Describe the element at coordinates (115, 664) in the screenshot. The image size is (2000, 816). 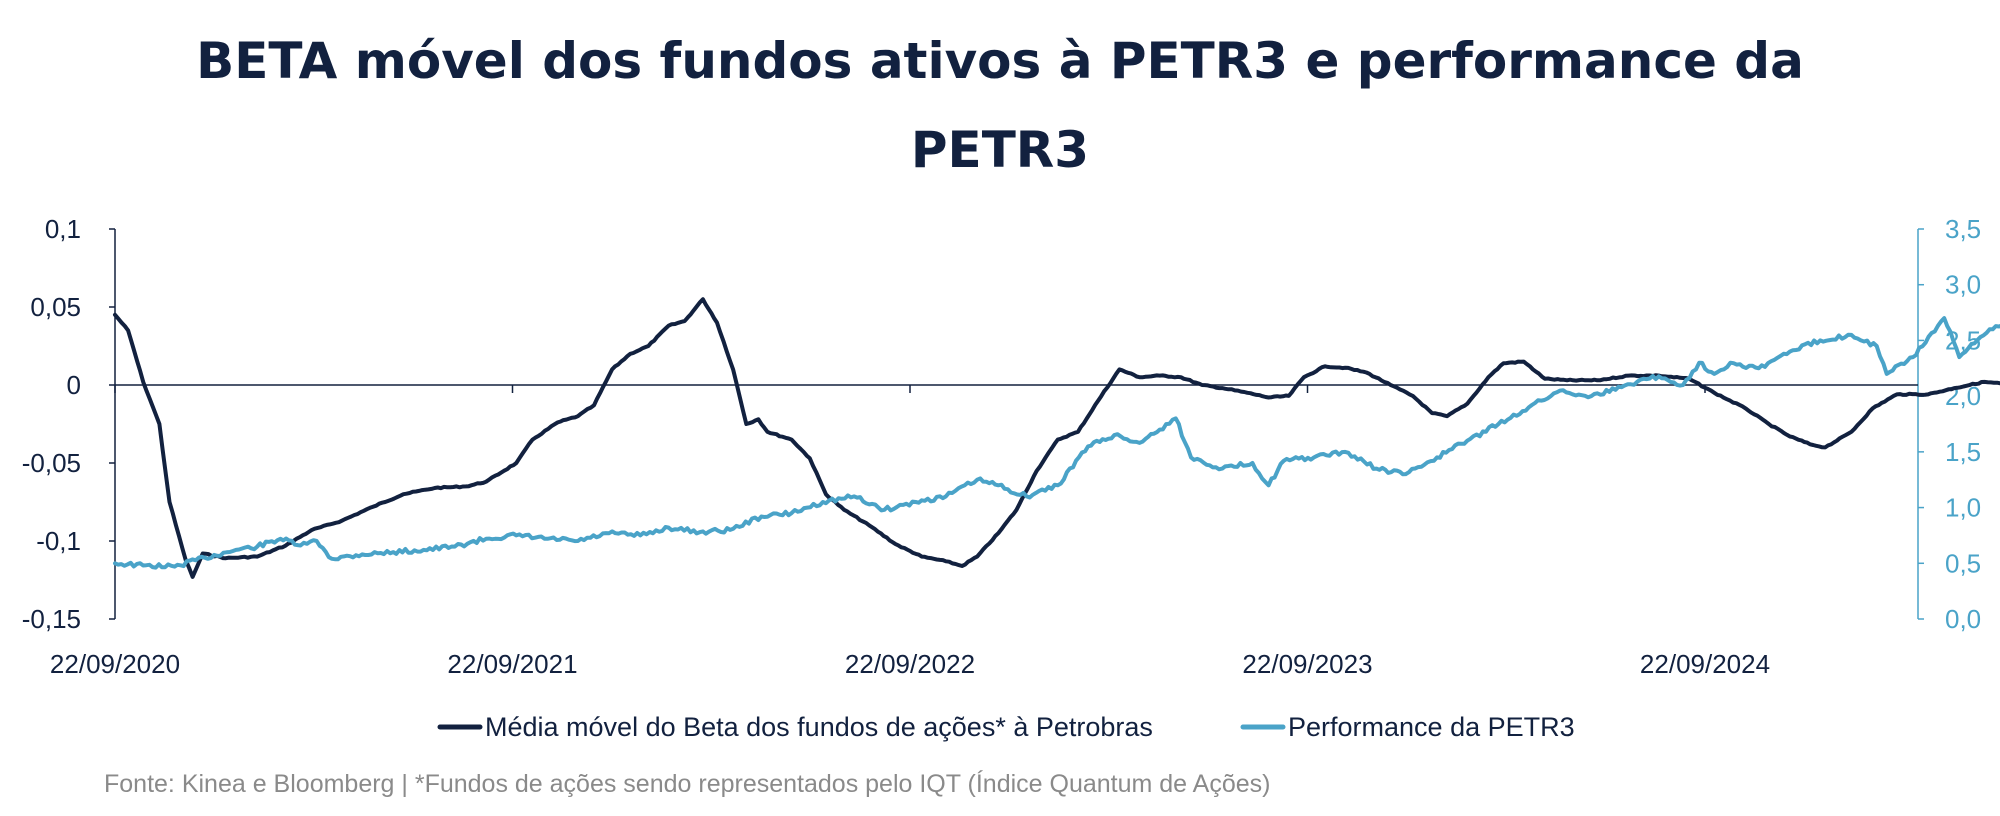
I see `x-axis-tick-label: 22/09/2020` at that location.